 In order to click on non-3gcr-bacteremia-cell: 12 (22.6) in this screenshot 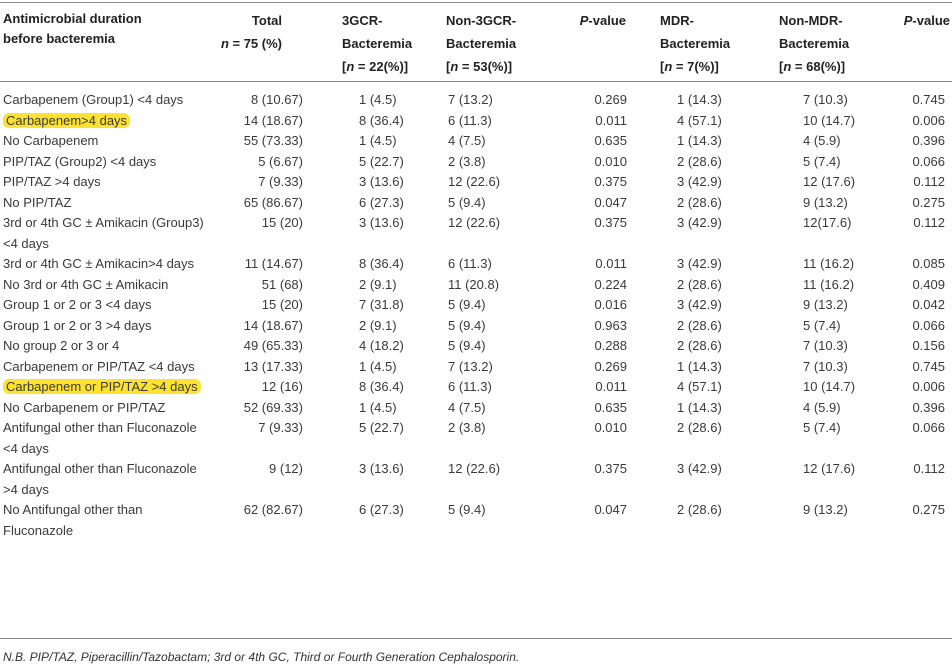, I will do `click(474, 181)`.